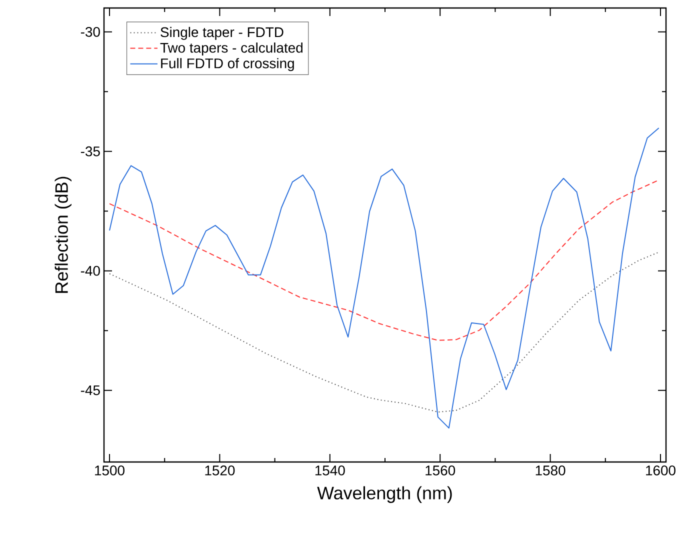 The height and width of the screenshot is (540, 686). I want to click on legend-label: Full FDTD of crossing, so click(227, 65).